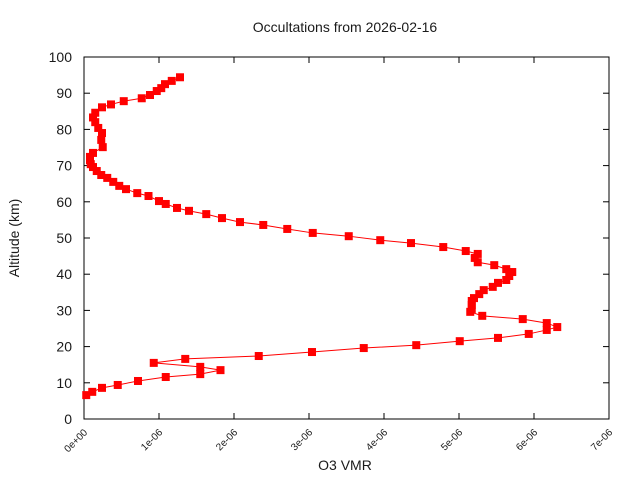 The width and height of the screenshot is (640, 480). Describe the element at coordinates (64, 93) in the screenshot. I see `y-tick-label: 90` at that location.